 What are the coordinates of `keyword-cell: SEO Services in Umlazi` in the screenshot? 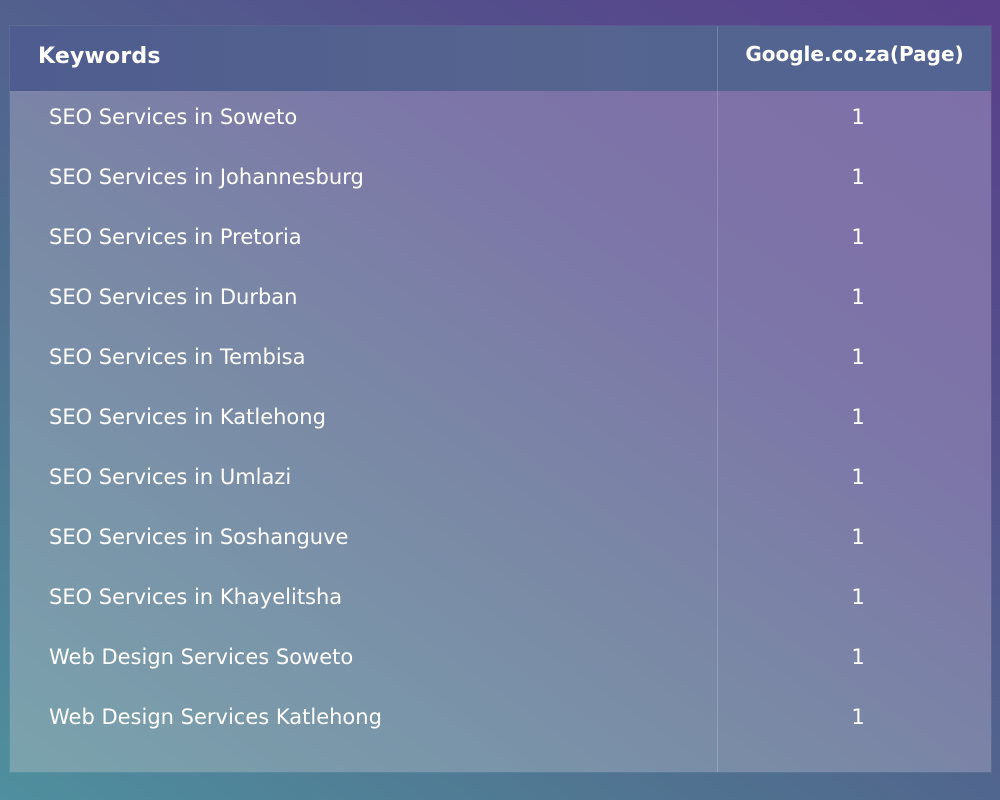 It's located at (170, 477).